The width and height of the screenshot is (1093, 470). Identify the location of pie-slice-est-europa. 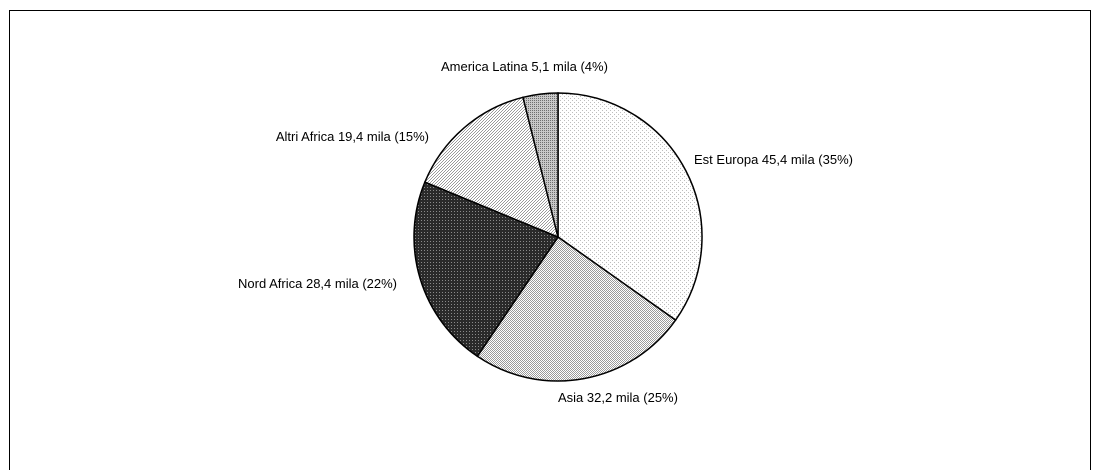
(630, 207).